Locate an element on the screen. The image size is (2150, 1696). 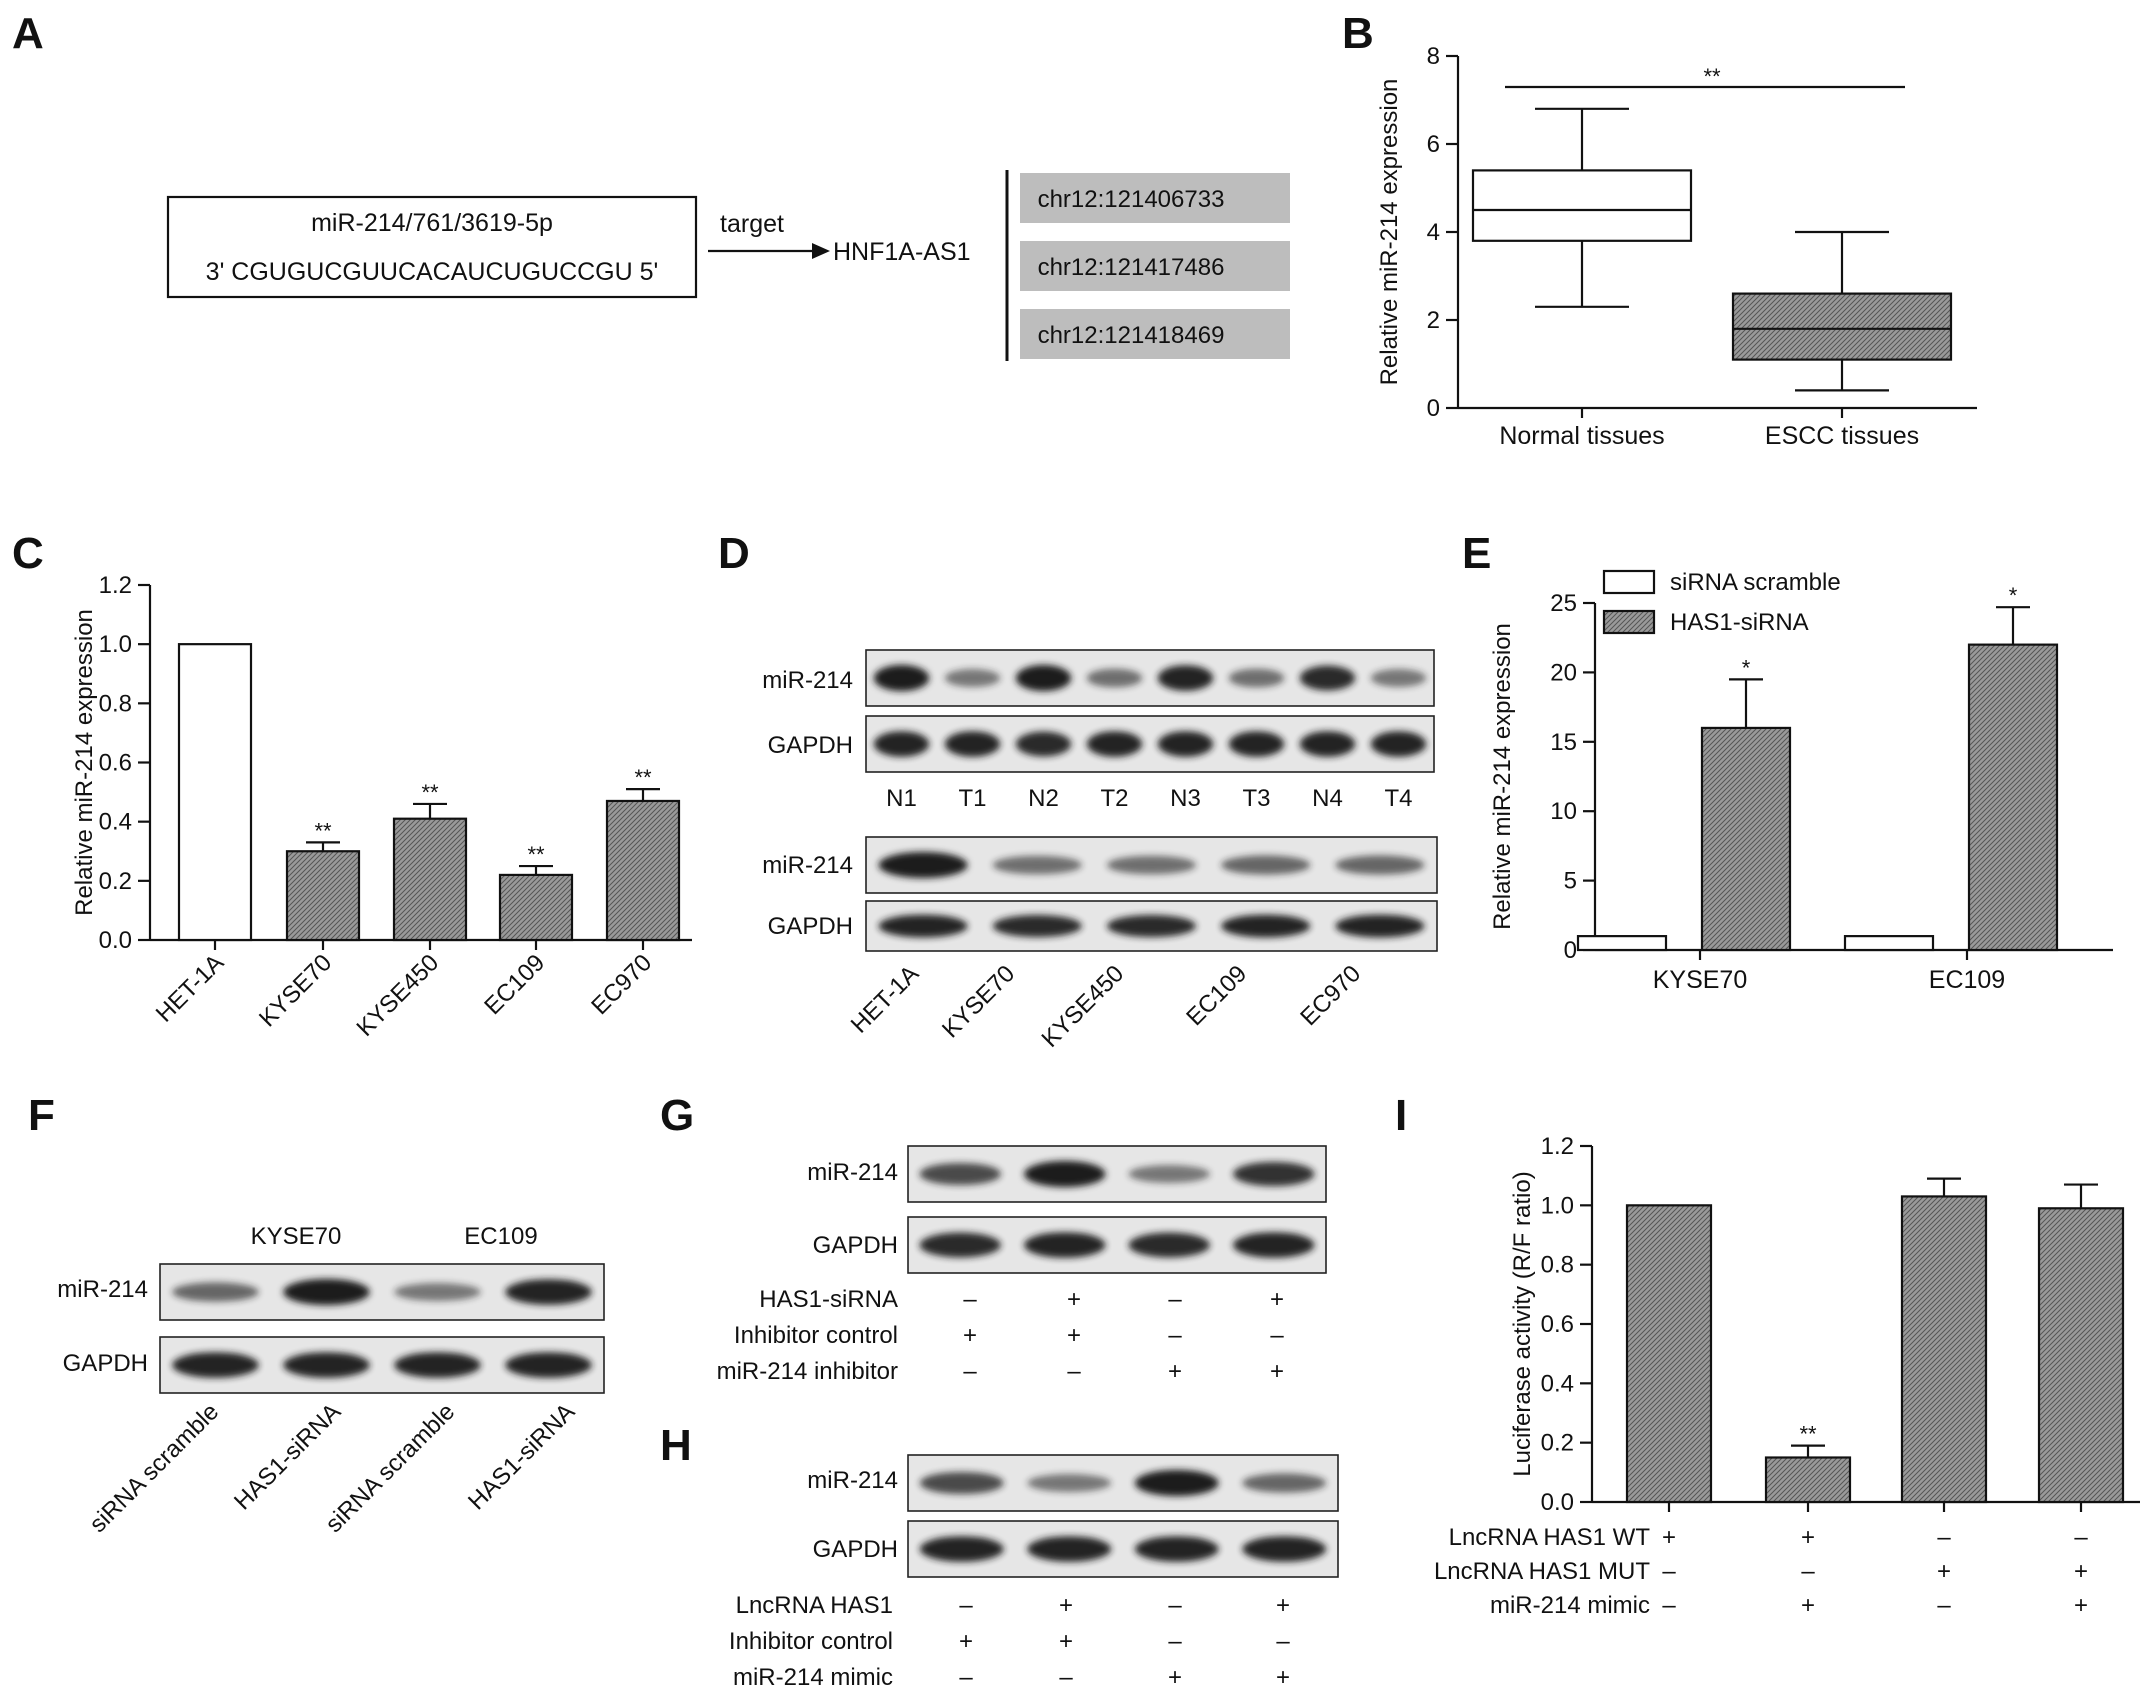
f-gapdh-band is located at coordinates (437, 1365).